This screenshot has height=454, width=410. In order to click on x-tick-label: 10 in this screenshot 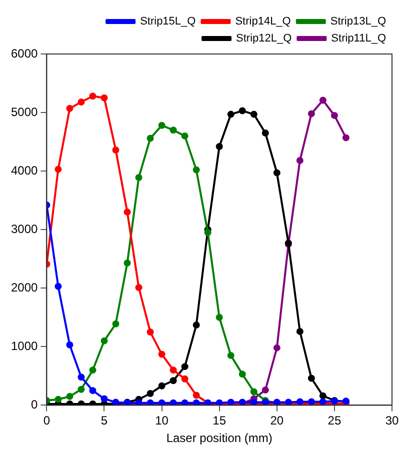, I will do `click(162, 421)`.